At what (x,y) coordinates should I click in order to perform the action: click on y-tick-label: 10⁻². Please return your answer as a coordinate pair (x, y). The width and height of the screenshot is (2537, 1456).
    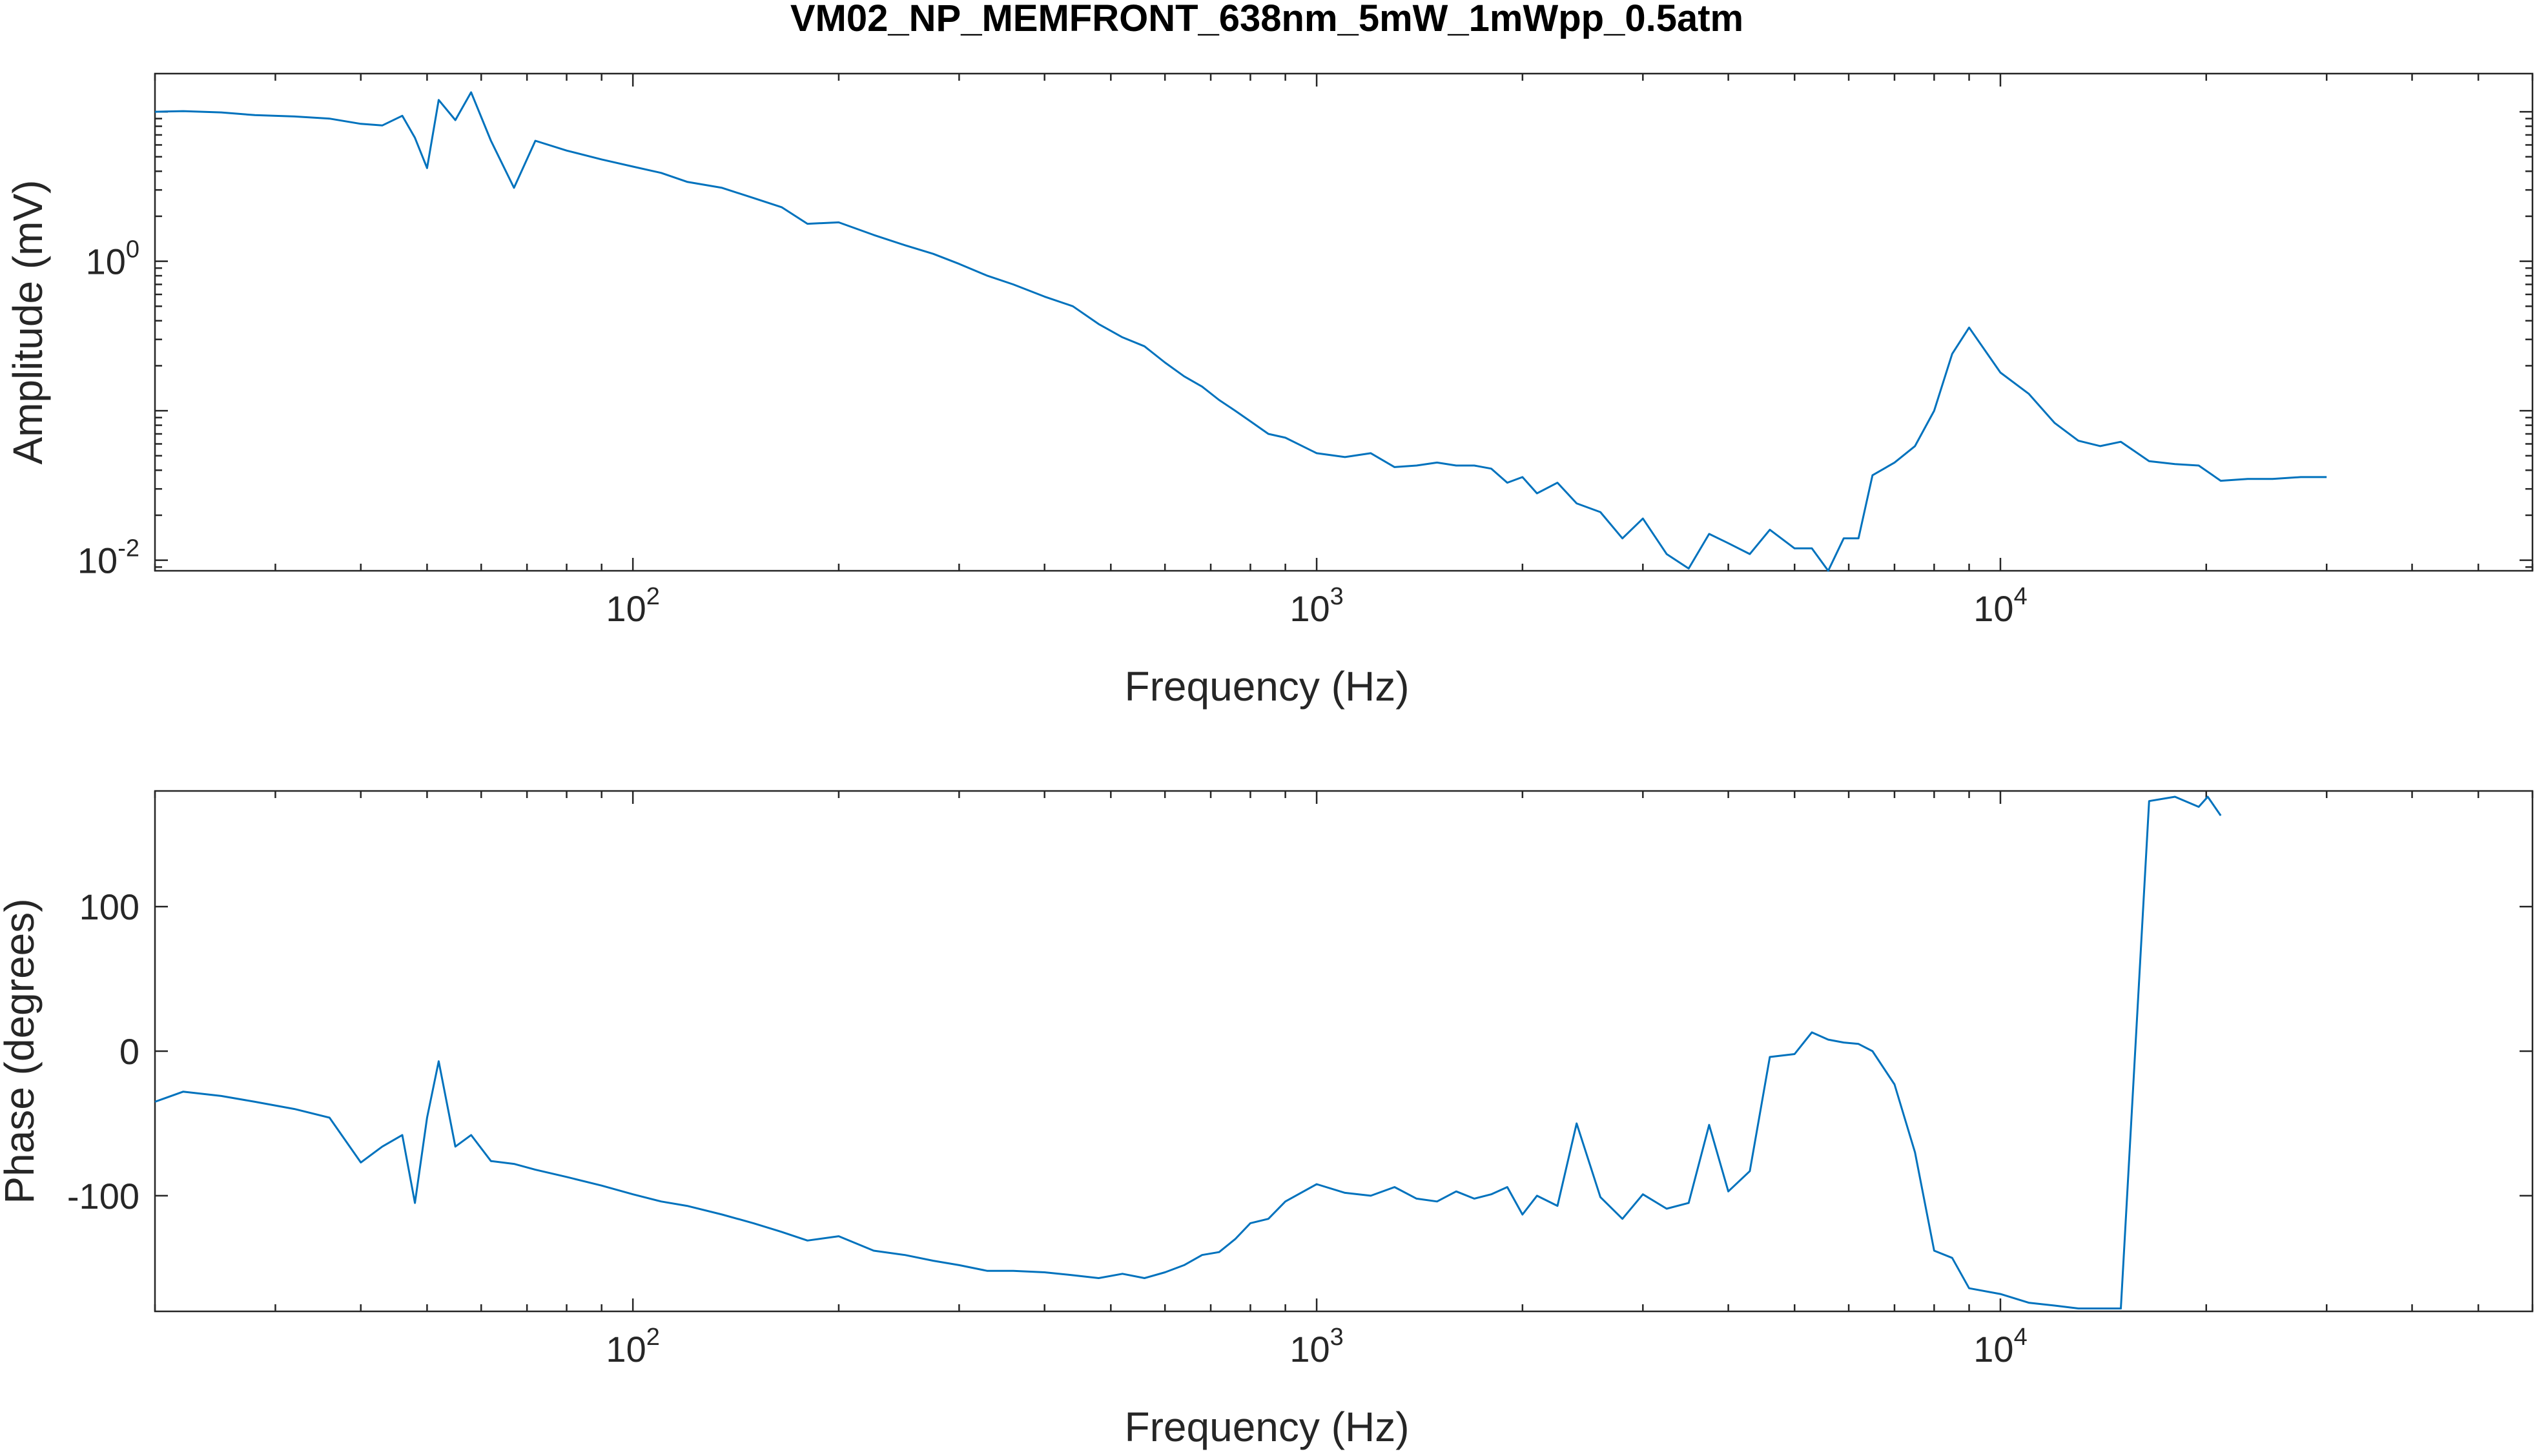
    Looking at the image, I should click on (108, 558).